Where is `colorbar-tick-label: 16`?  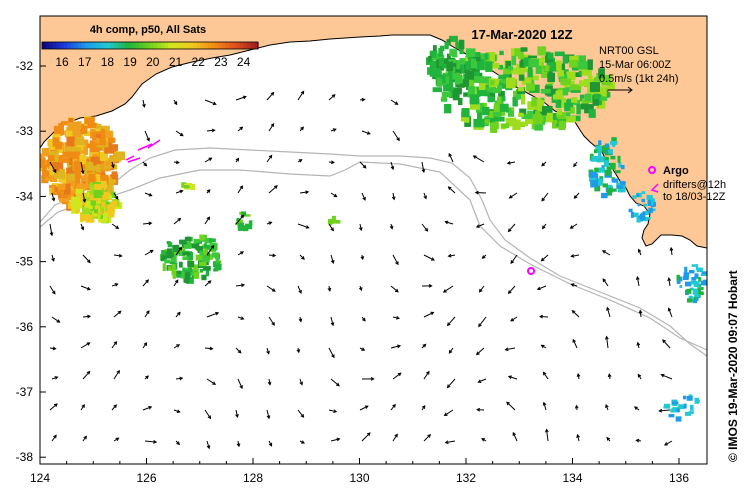 colorbar-tick-label: 16 is located at coordinates (62, 62).